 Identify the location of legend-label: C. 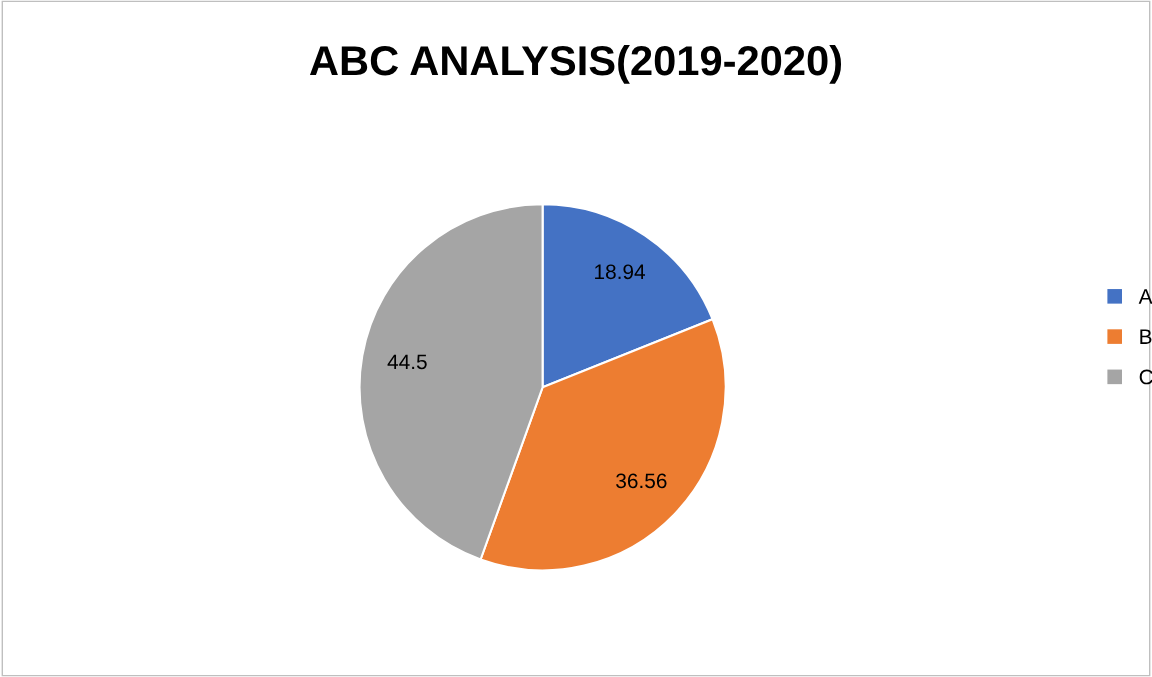
(1145, 377).